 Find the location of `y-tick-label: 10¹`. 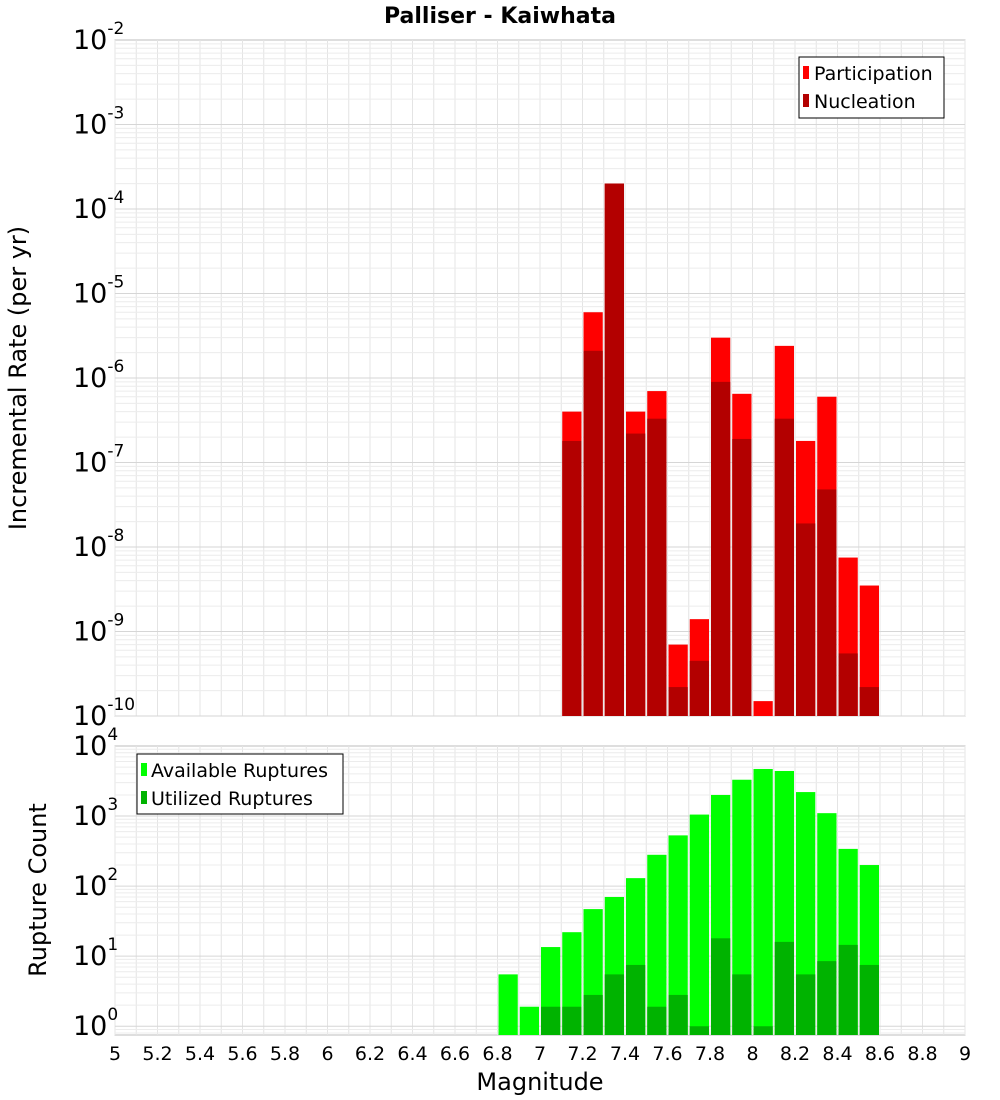

y-tick-label: 10¹ is located at coordinates (95, 953).